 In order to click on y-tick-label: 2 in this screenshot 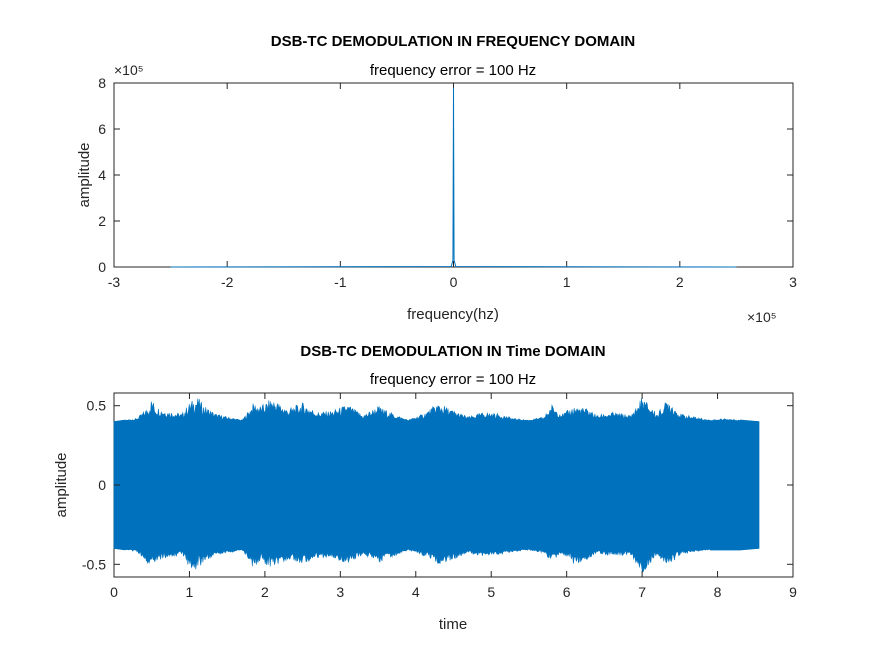, I will do `click(102, 221)`.